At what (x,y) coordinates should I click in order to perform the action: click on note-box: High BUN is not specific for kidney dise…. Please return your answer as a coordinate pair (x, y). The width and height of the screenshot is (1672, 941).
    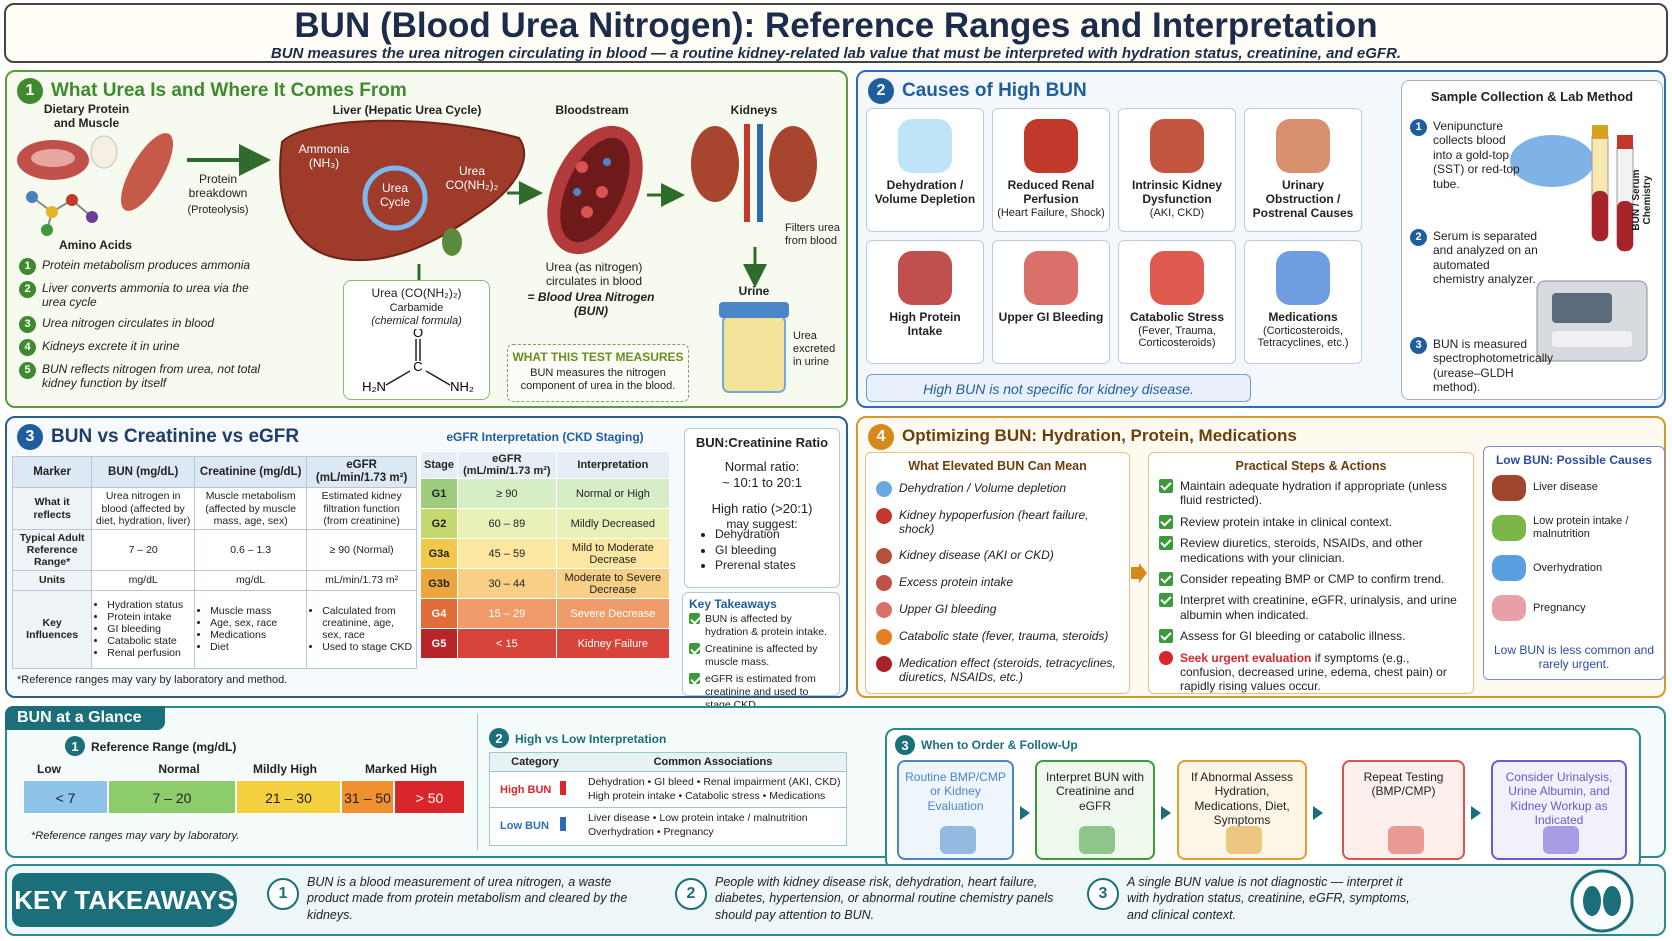
    Looking at the image, I should click on (1058, 388).